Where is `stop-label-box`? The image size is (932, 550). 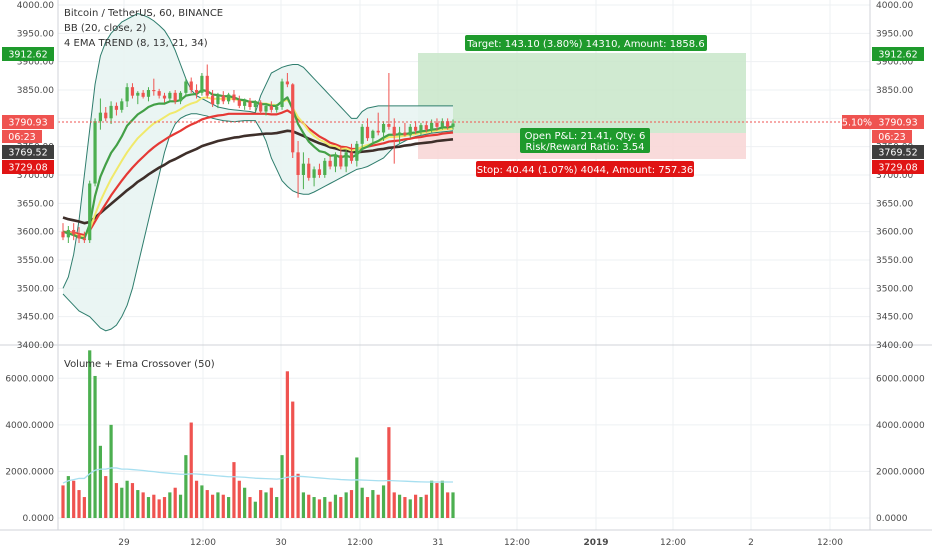
stop-label-box is located at coordinates (585, 169).